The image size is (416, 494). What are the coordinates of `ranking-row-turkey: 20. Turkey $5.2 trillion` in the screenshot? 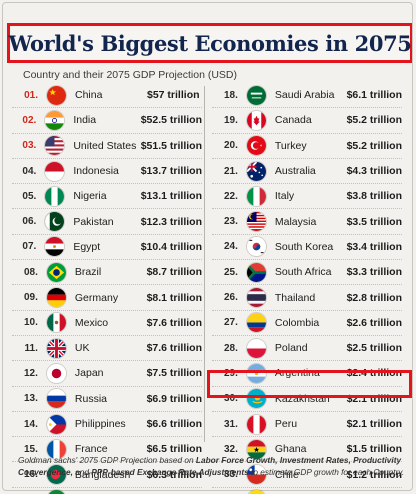 It's located at (307, 146).